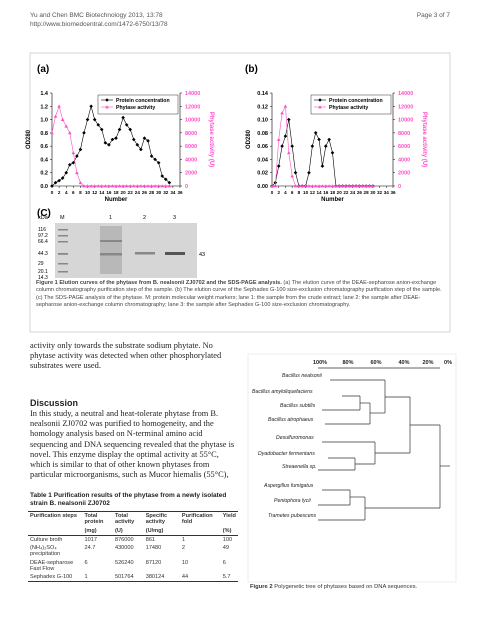  Describe the element at coordinates (94, 519) in the screenshot. I see `column-header: Total protein` at that location.